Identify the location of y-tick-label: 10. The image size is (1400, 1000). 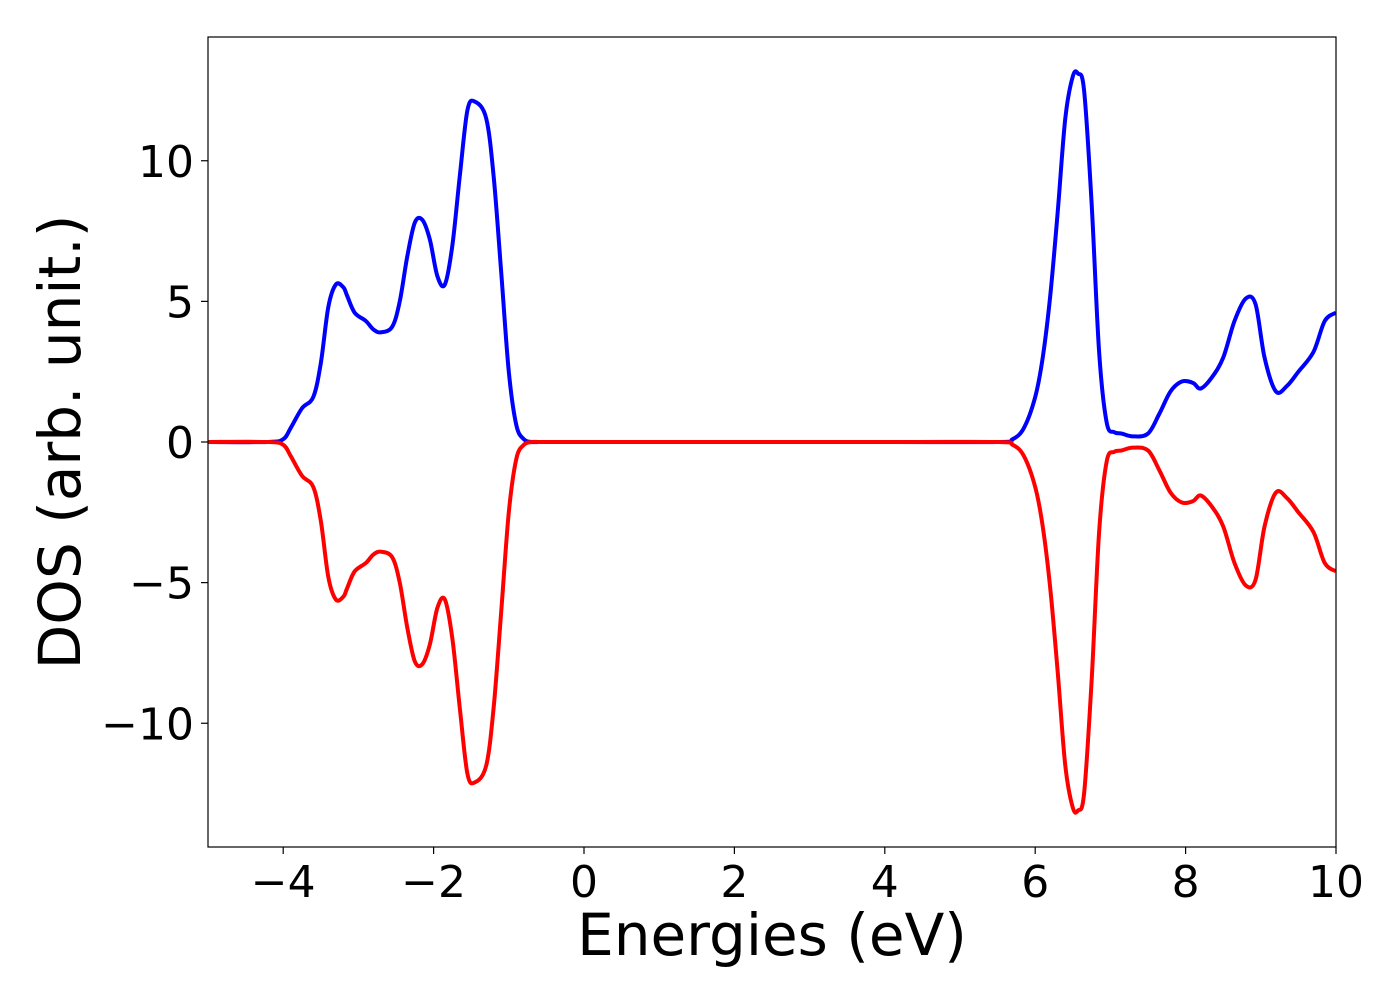
(166, 162).